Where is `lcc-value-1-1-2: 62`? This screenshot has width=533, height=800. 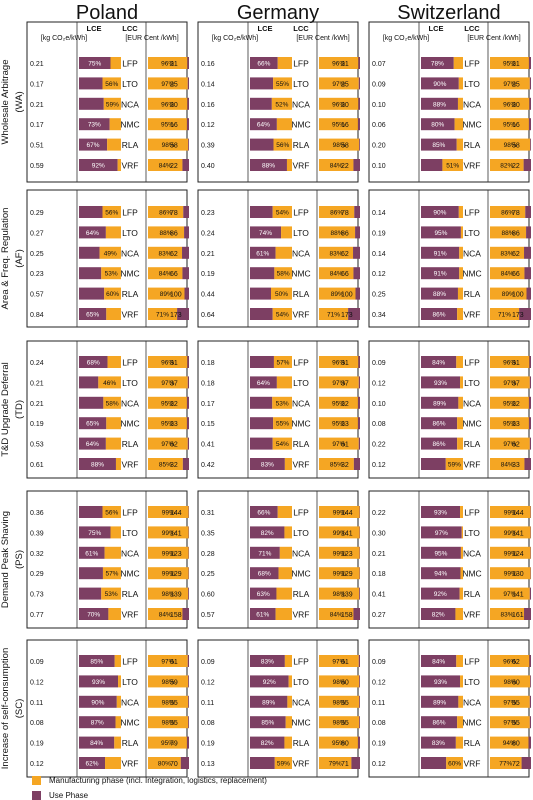 lcc-value-1-1-2: 62 is located at coordinates (345, 254).